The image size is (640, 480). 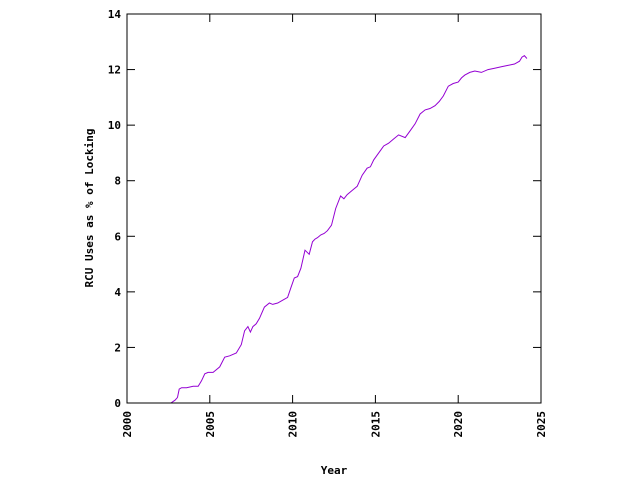 What do you see at coordinates (117, 181) in the screenshot?
I see `y-tick-label: 8` at bounding box center [117, 181].